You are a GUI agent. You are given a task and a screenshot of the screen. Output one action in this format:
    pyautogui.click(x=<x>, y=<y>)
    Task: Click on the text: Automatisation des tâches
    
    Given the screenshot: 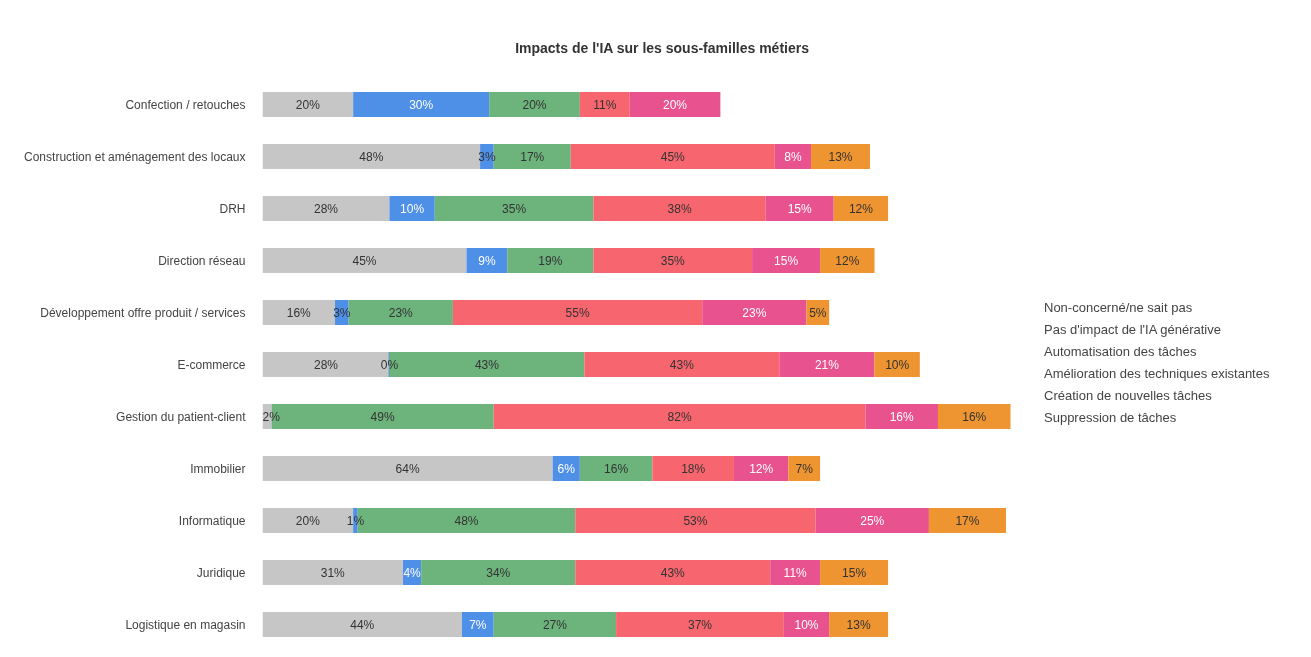 What is the action you would take?
    pyautogui.click(x=1120, y=351)
    